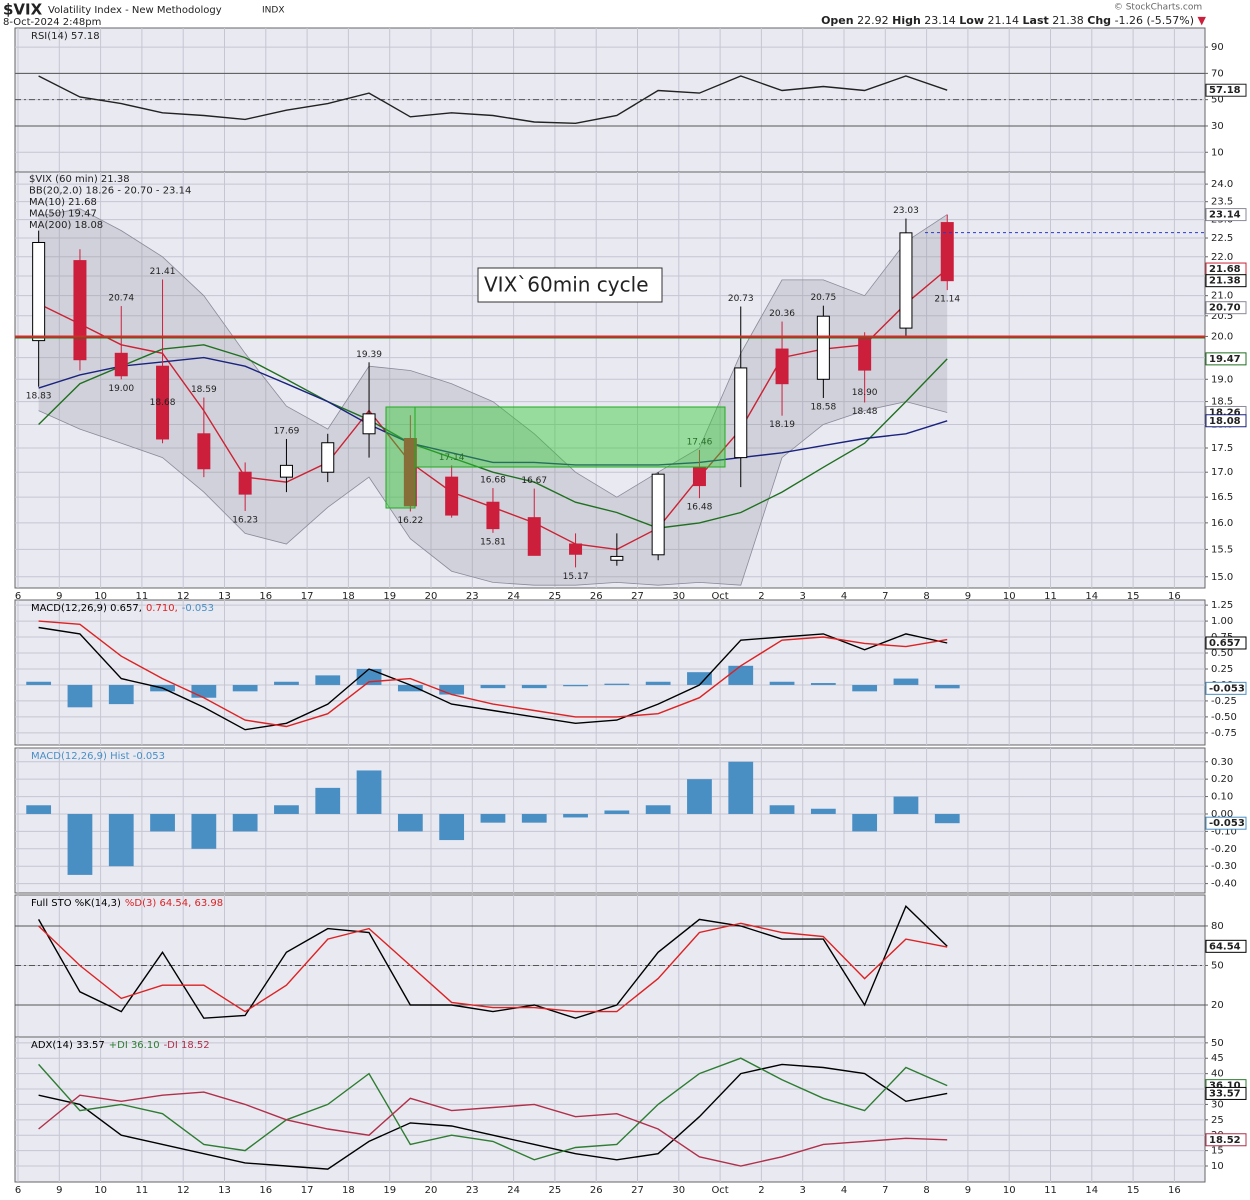 This screenshot has height=1200, width=1250. Describe the element at coordinates (700, 508) in the screenshot. I see `price-annotation: 16.48` at that location.